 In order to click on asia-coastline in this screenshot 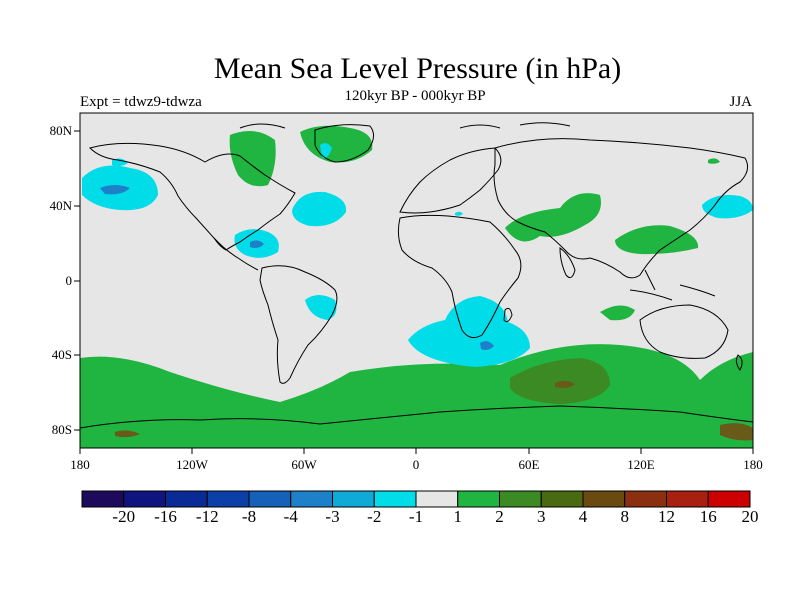, I will do `click(621, 208)`.